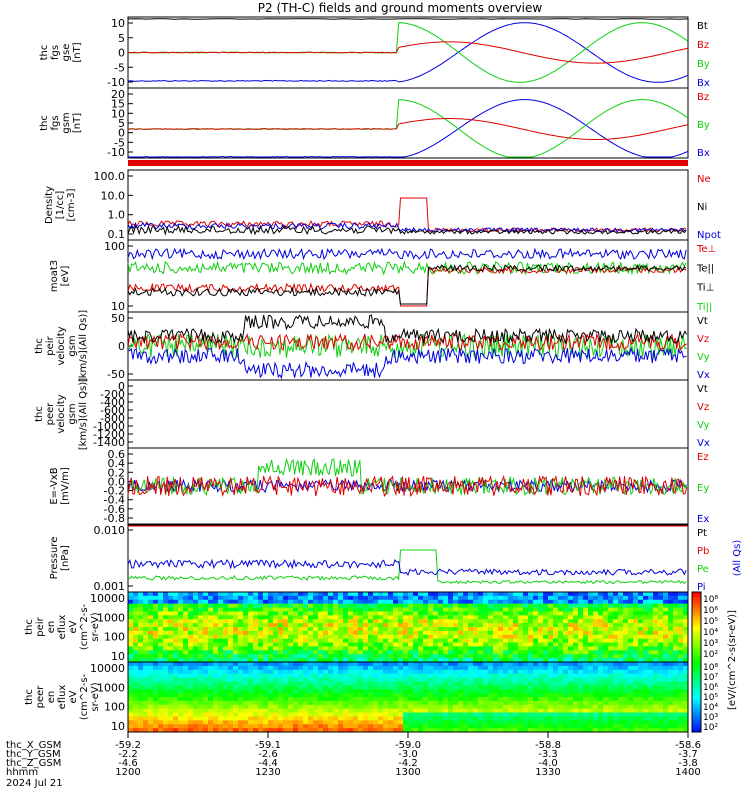 The height and width of the screenshot is (800, 750). Describe the element at coordinates (117, 472) in the screenshot. I see `y-tick-label: 0.2` at that location.